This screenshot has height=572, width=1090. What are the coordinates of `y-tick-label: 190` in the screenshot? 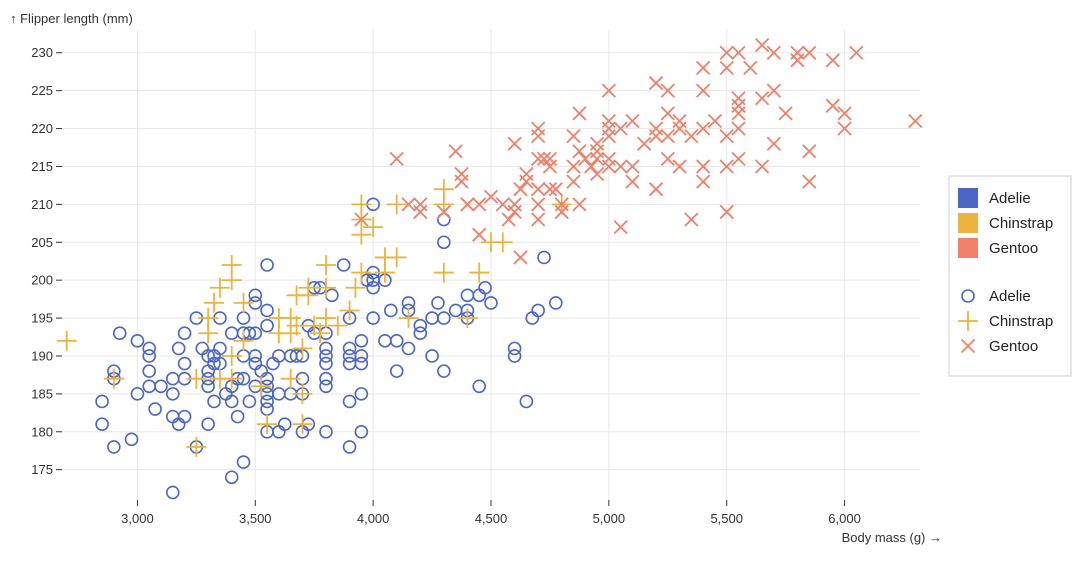 It's located at (42, 355).